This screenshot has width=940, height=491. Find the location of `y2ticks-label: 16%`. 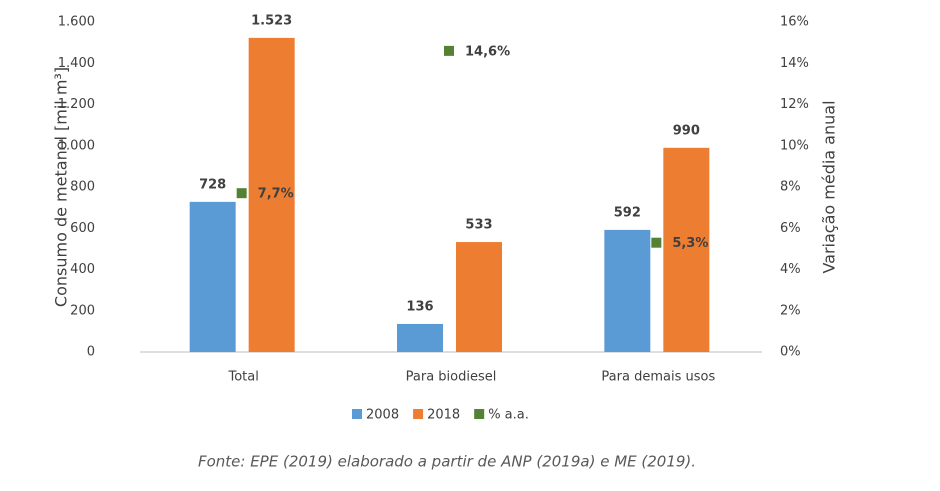

y2ticks-label: 16% is located at coordinates (794, 22).